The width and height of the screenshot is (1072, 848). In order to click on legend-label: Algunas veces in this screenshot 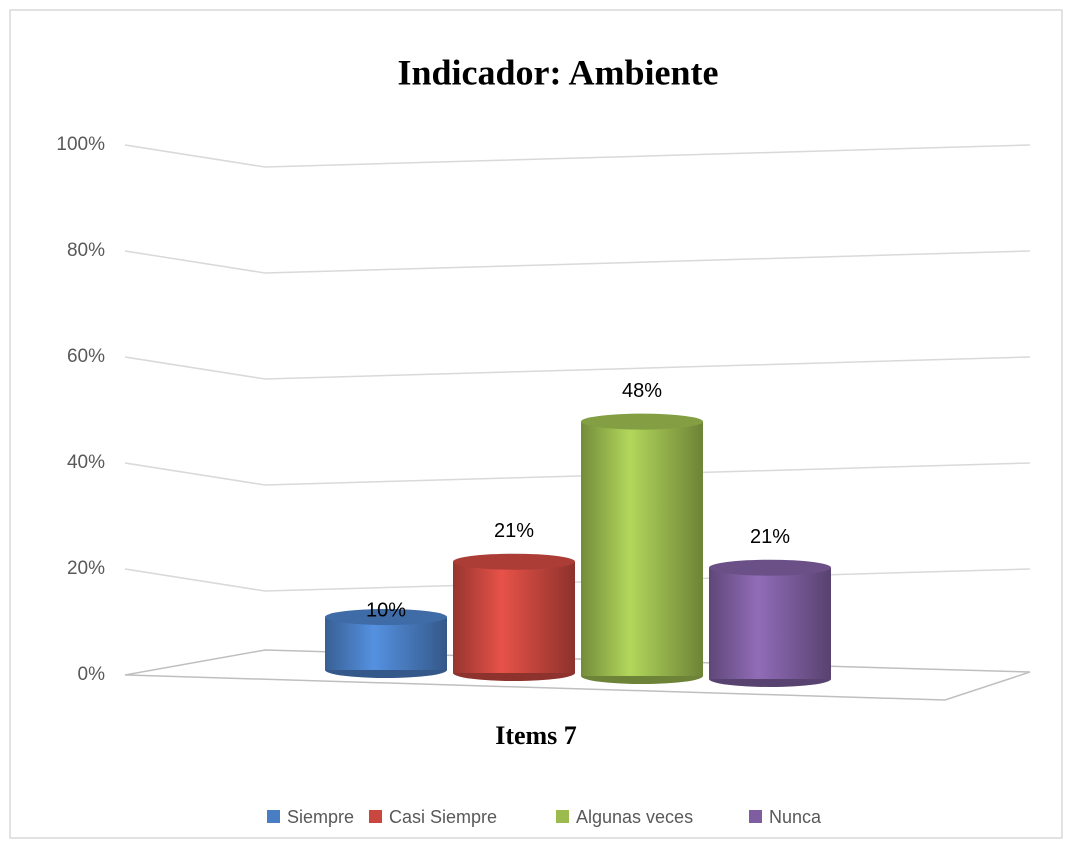, I will do `click(634, 817)`.